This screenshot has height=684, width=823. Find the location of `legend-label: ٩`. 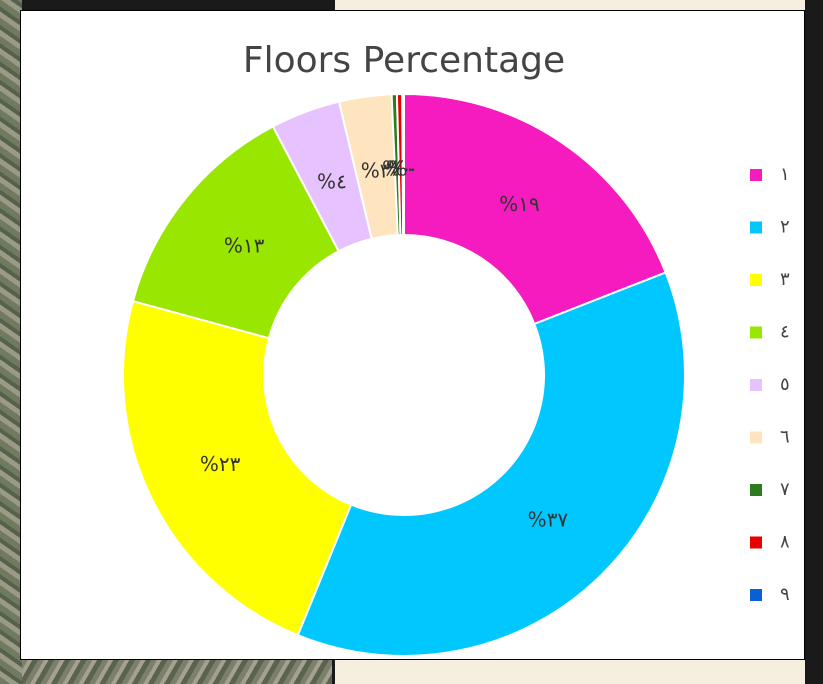

legend-label: ٩ is located at coordinates (785, 594).